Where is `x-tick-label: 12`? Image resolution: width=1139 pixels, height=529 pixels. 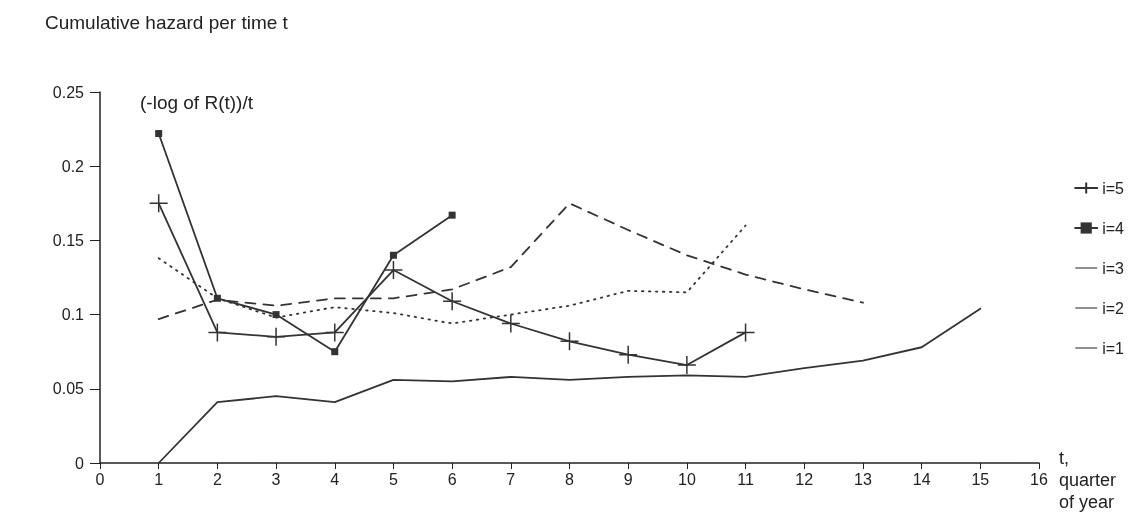 x-tick-label: 12 is located at coordinates (804, 479).